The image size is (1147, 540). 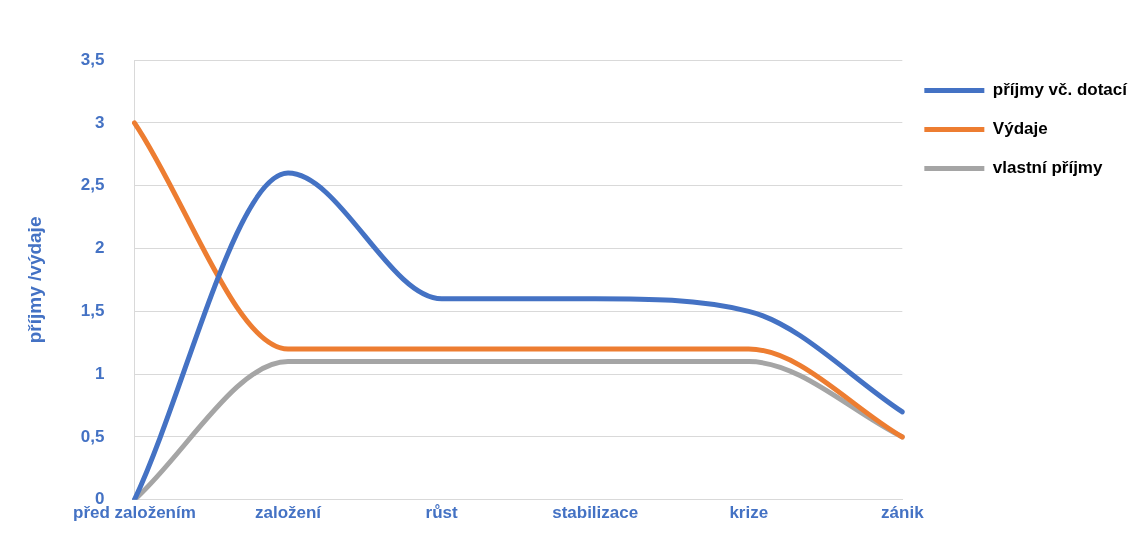 What do you see at coordinates (749, 512) in the screenshot?
I see `x-tick-label: krize` at bounding box center [749, 512].